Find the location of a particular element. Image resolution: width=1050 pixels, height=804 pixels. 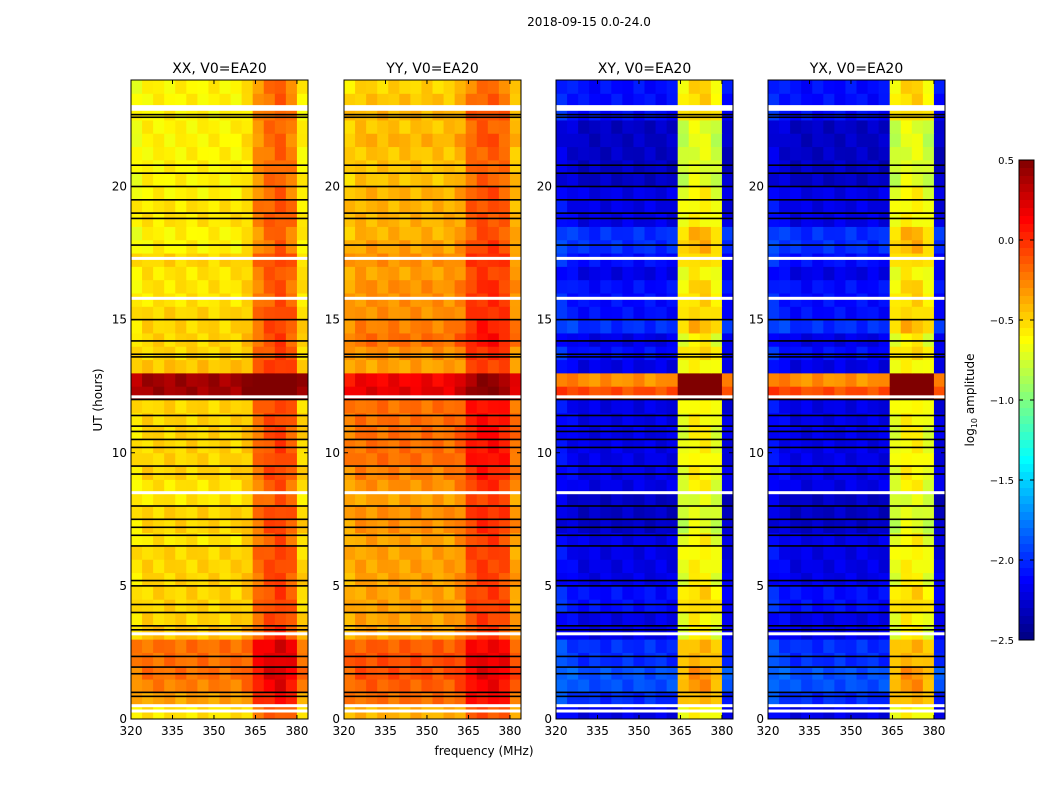

colorbar-tick-label: −1.0 is located at coordinates (1002, 401).